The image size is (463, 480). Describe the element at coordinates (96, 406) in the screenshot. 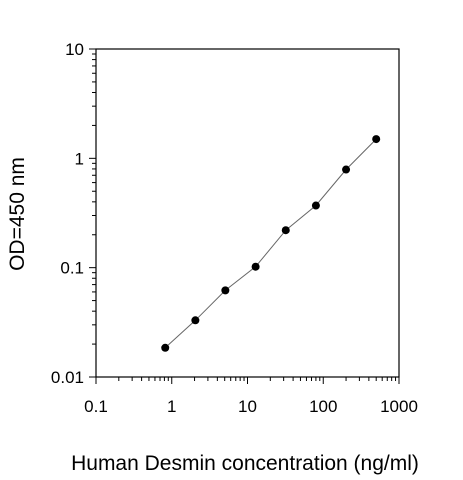

I see `x-tick-label: 0.1` at that location.